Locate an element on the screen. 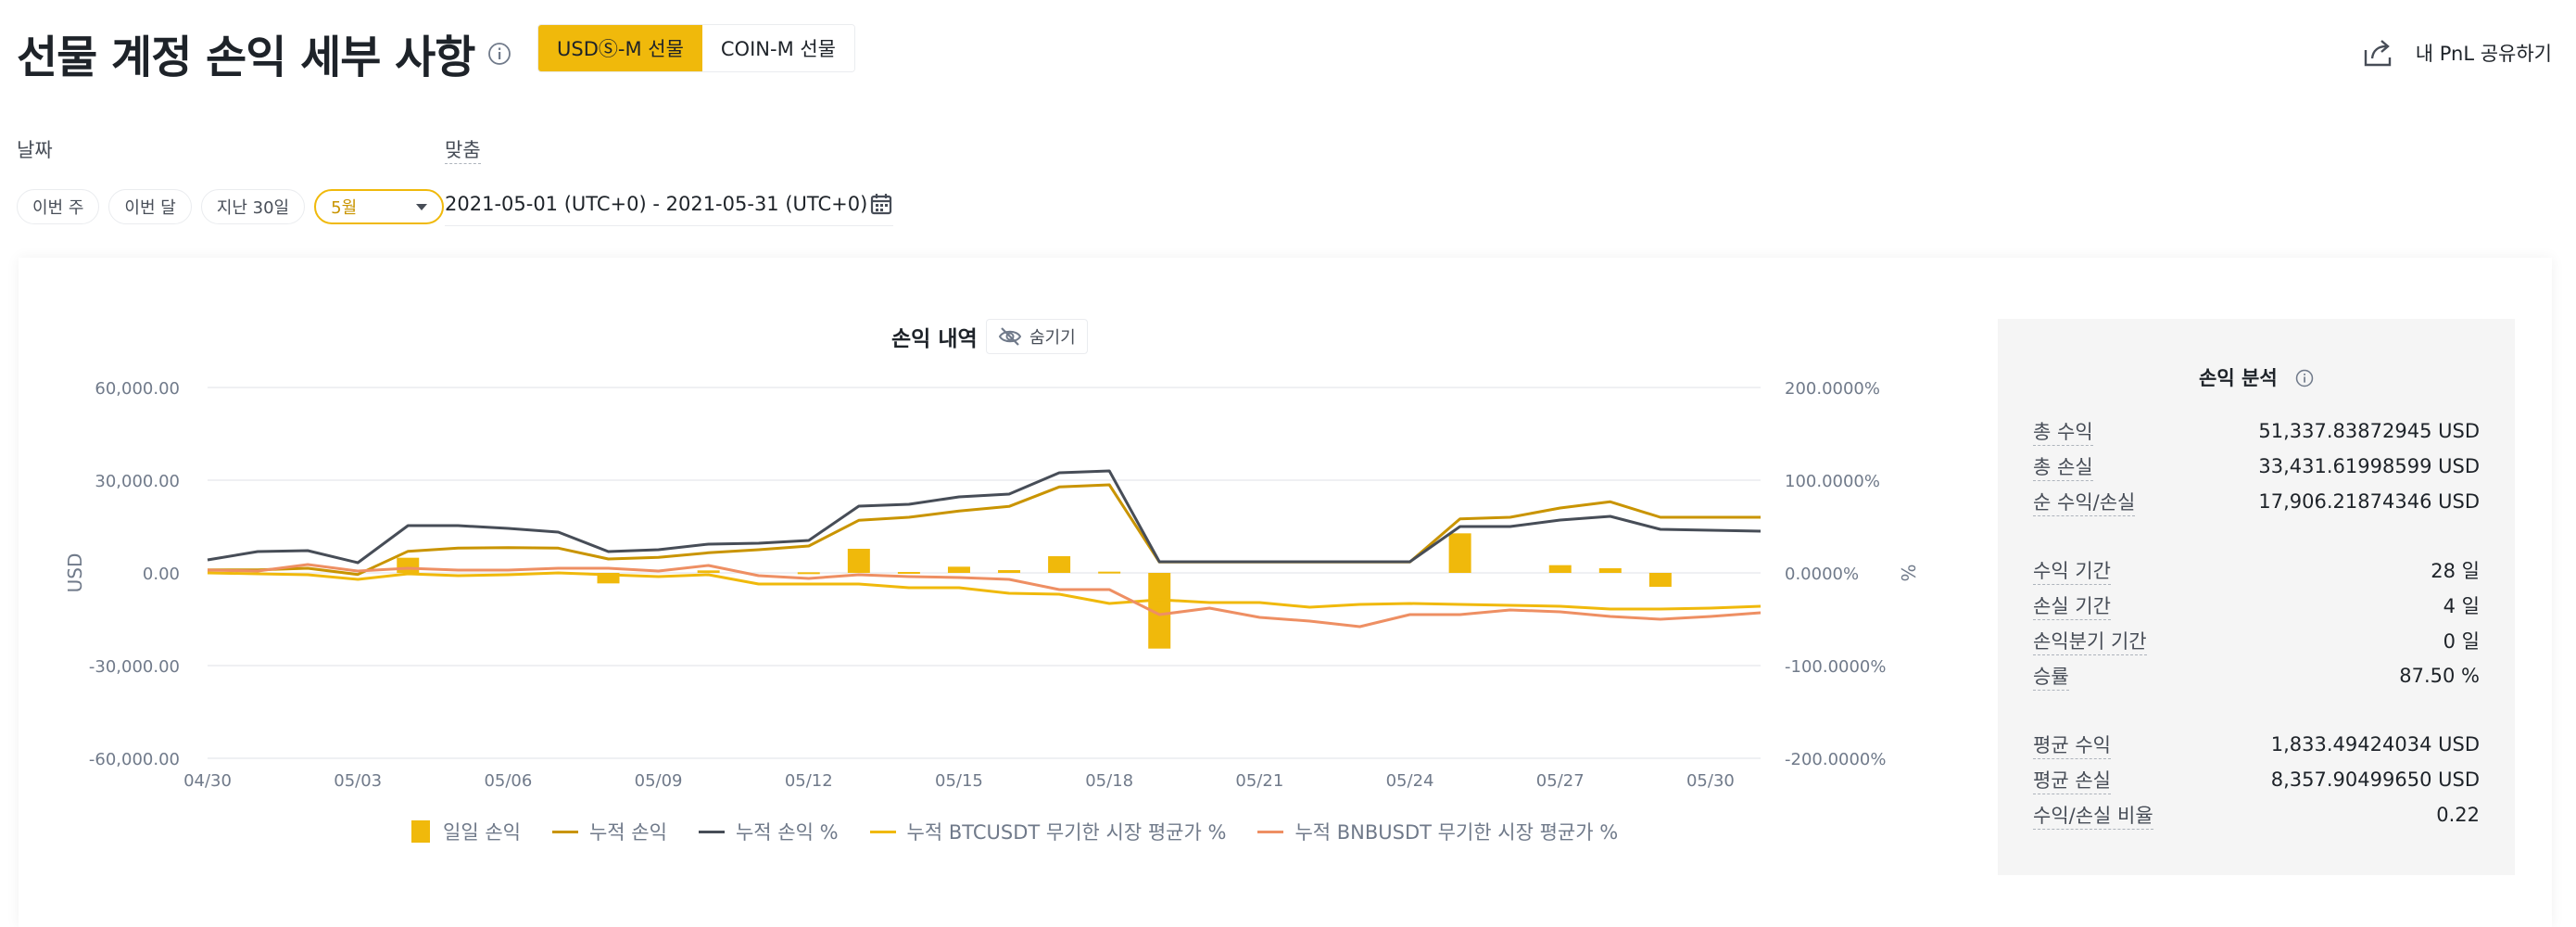 The width and height of the screenshot is (2576, 927). net-pnl-value: 17,906.21874346 USD is located at coordinates (2369, 502).